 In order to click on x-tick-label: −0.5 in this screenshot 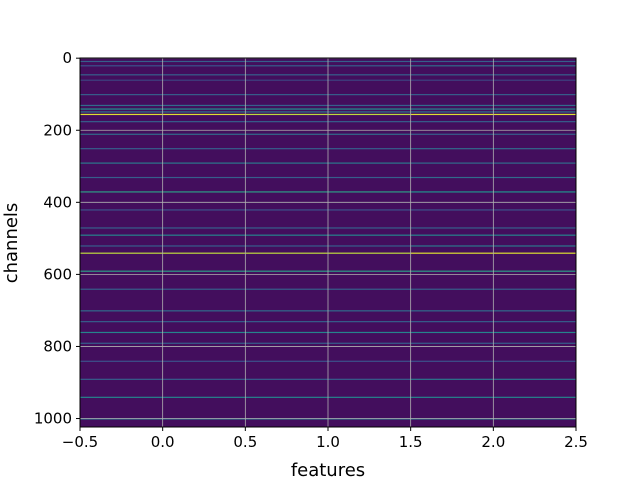, I will do `click(80, 442)`.